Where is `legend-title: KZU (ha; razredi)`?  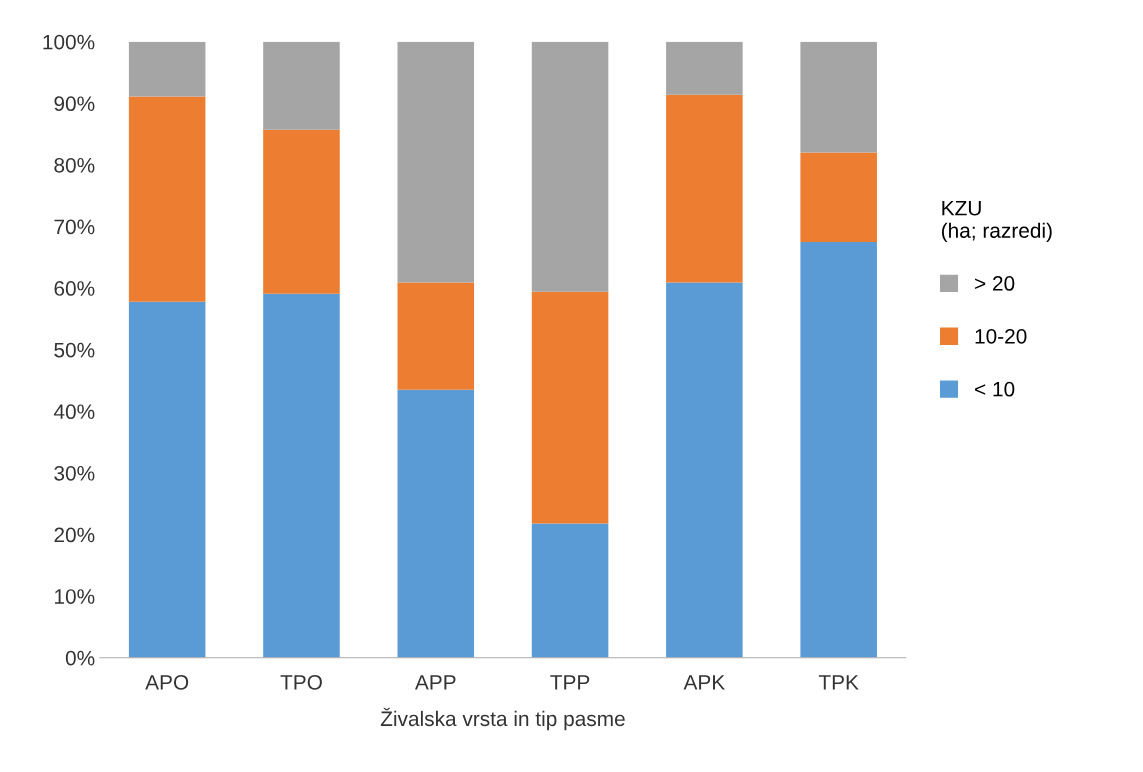 legend-title: KZU (ha; razredi) is located at coordinates (996, 221).